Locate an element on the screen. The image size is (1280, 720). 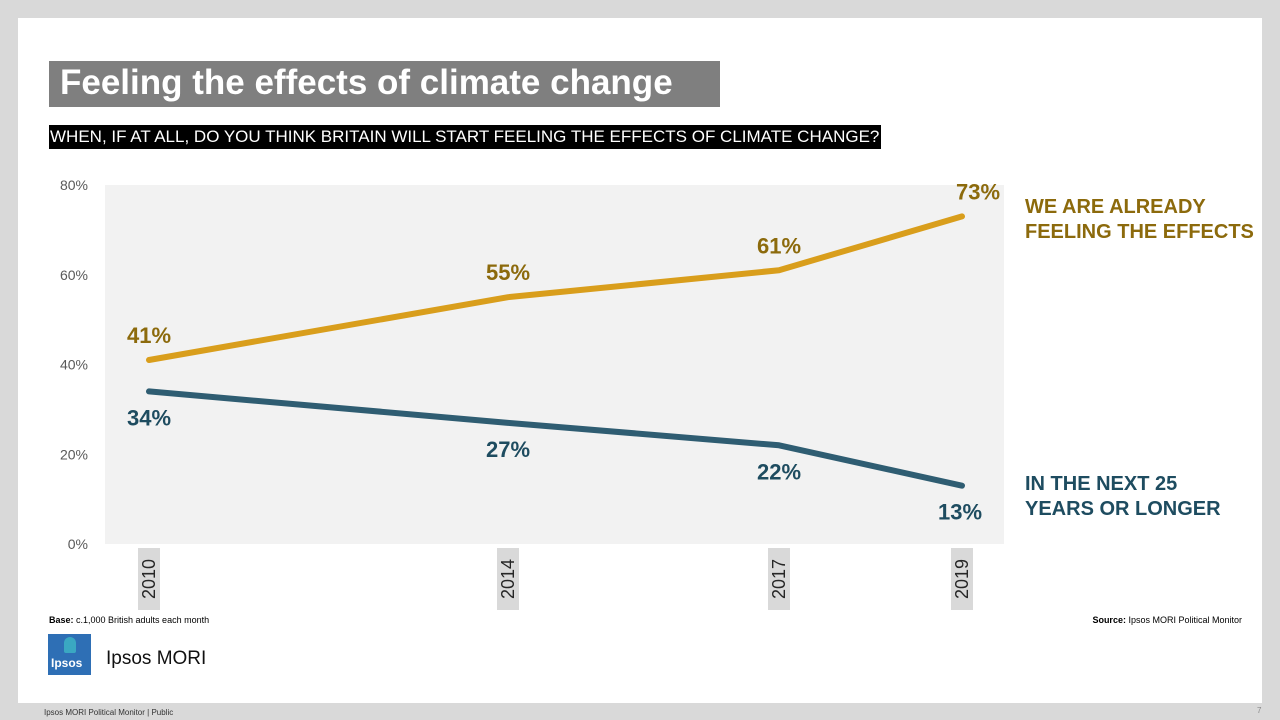
series-line-already-feeling is located at coordinates (555, 288).